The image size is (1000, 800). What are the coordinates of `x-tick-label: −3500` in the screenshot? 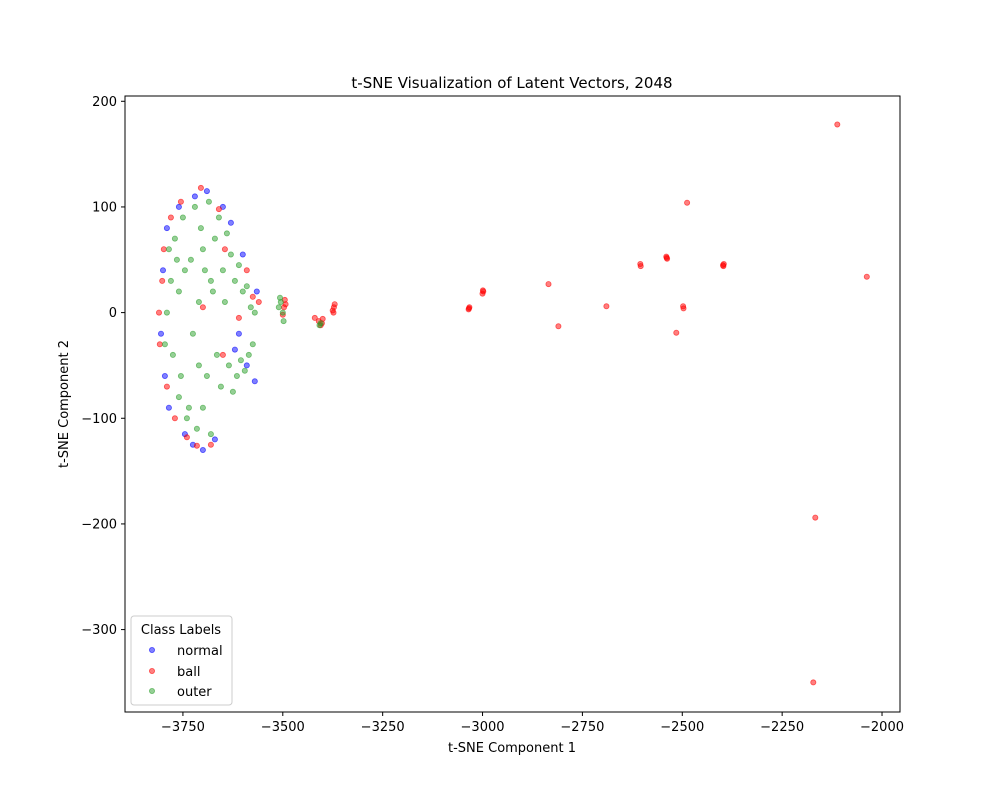 It's located at (283, 727).